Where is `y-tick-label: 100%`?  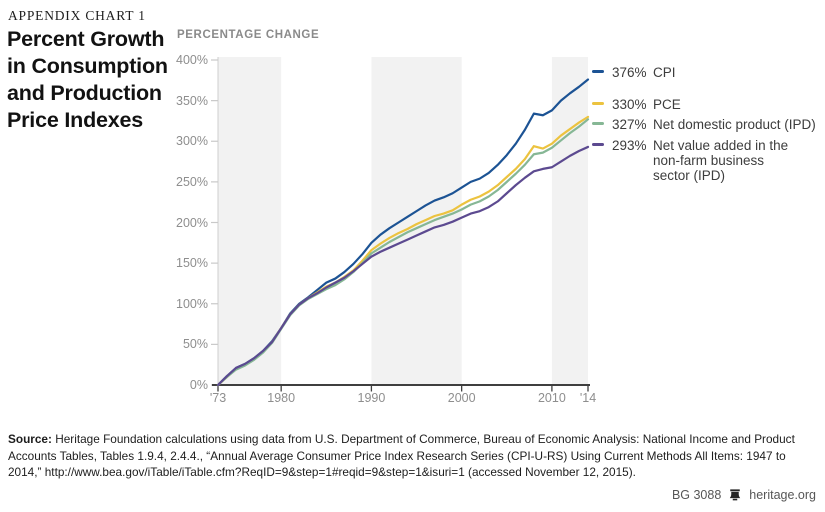
y-tick-label: 100% is located at coordinates (192, 303).